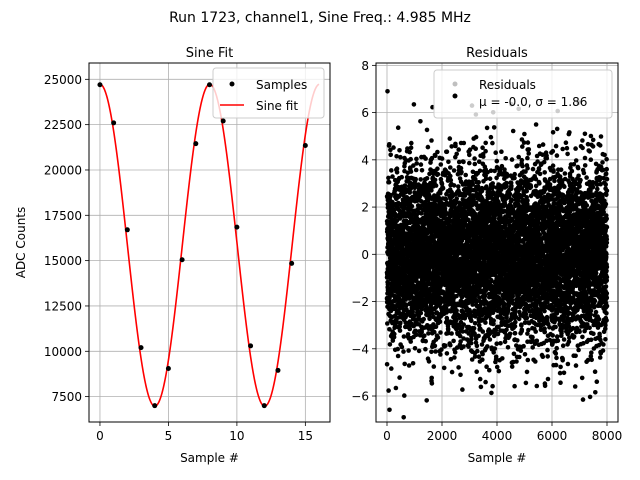 This screenshot has height=480, width=640. What do you see at coordinates (281, 85) in the screenshot?
I see `legend-samples-label: Samples` at bounding box center [281, 85].